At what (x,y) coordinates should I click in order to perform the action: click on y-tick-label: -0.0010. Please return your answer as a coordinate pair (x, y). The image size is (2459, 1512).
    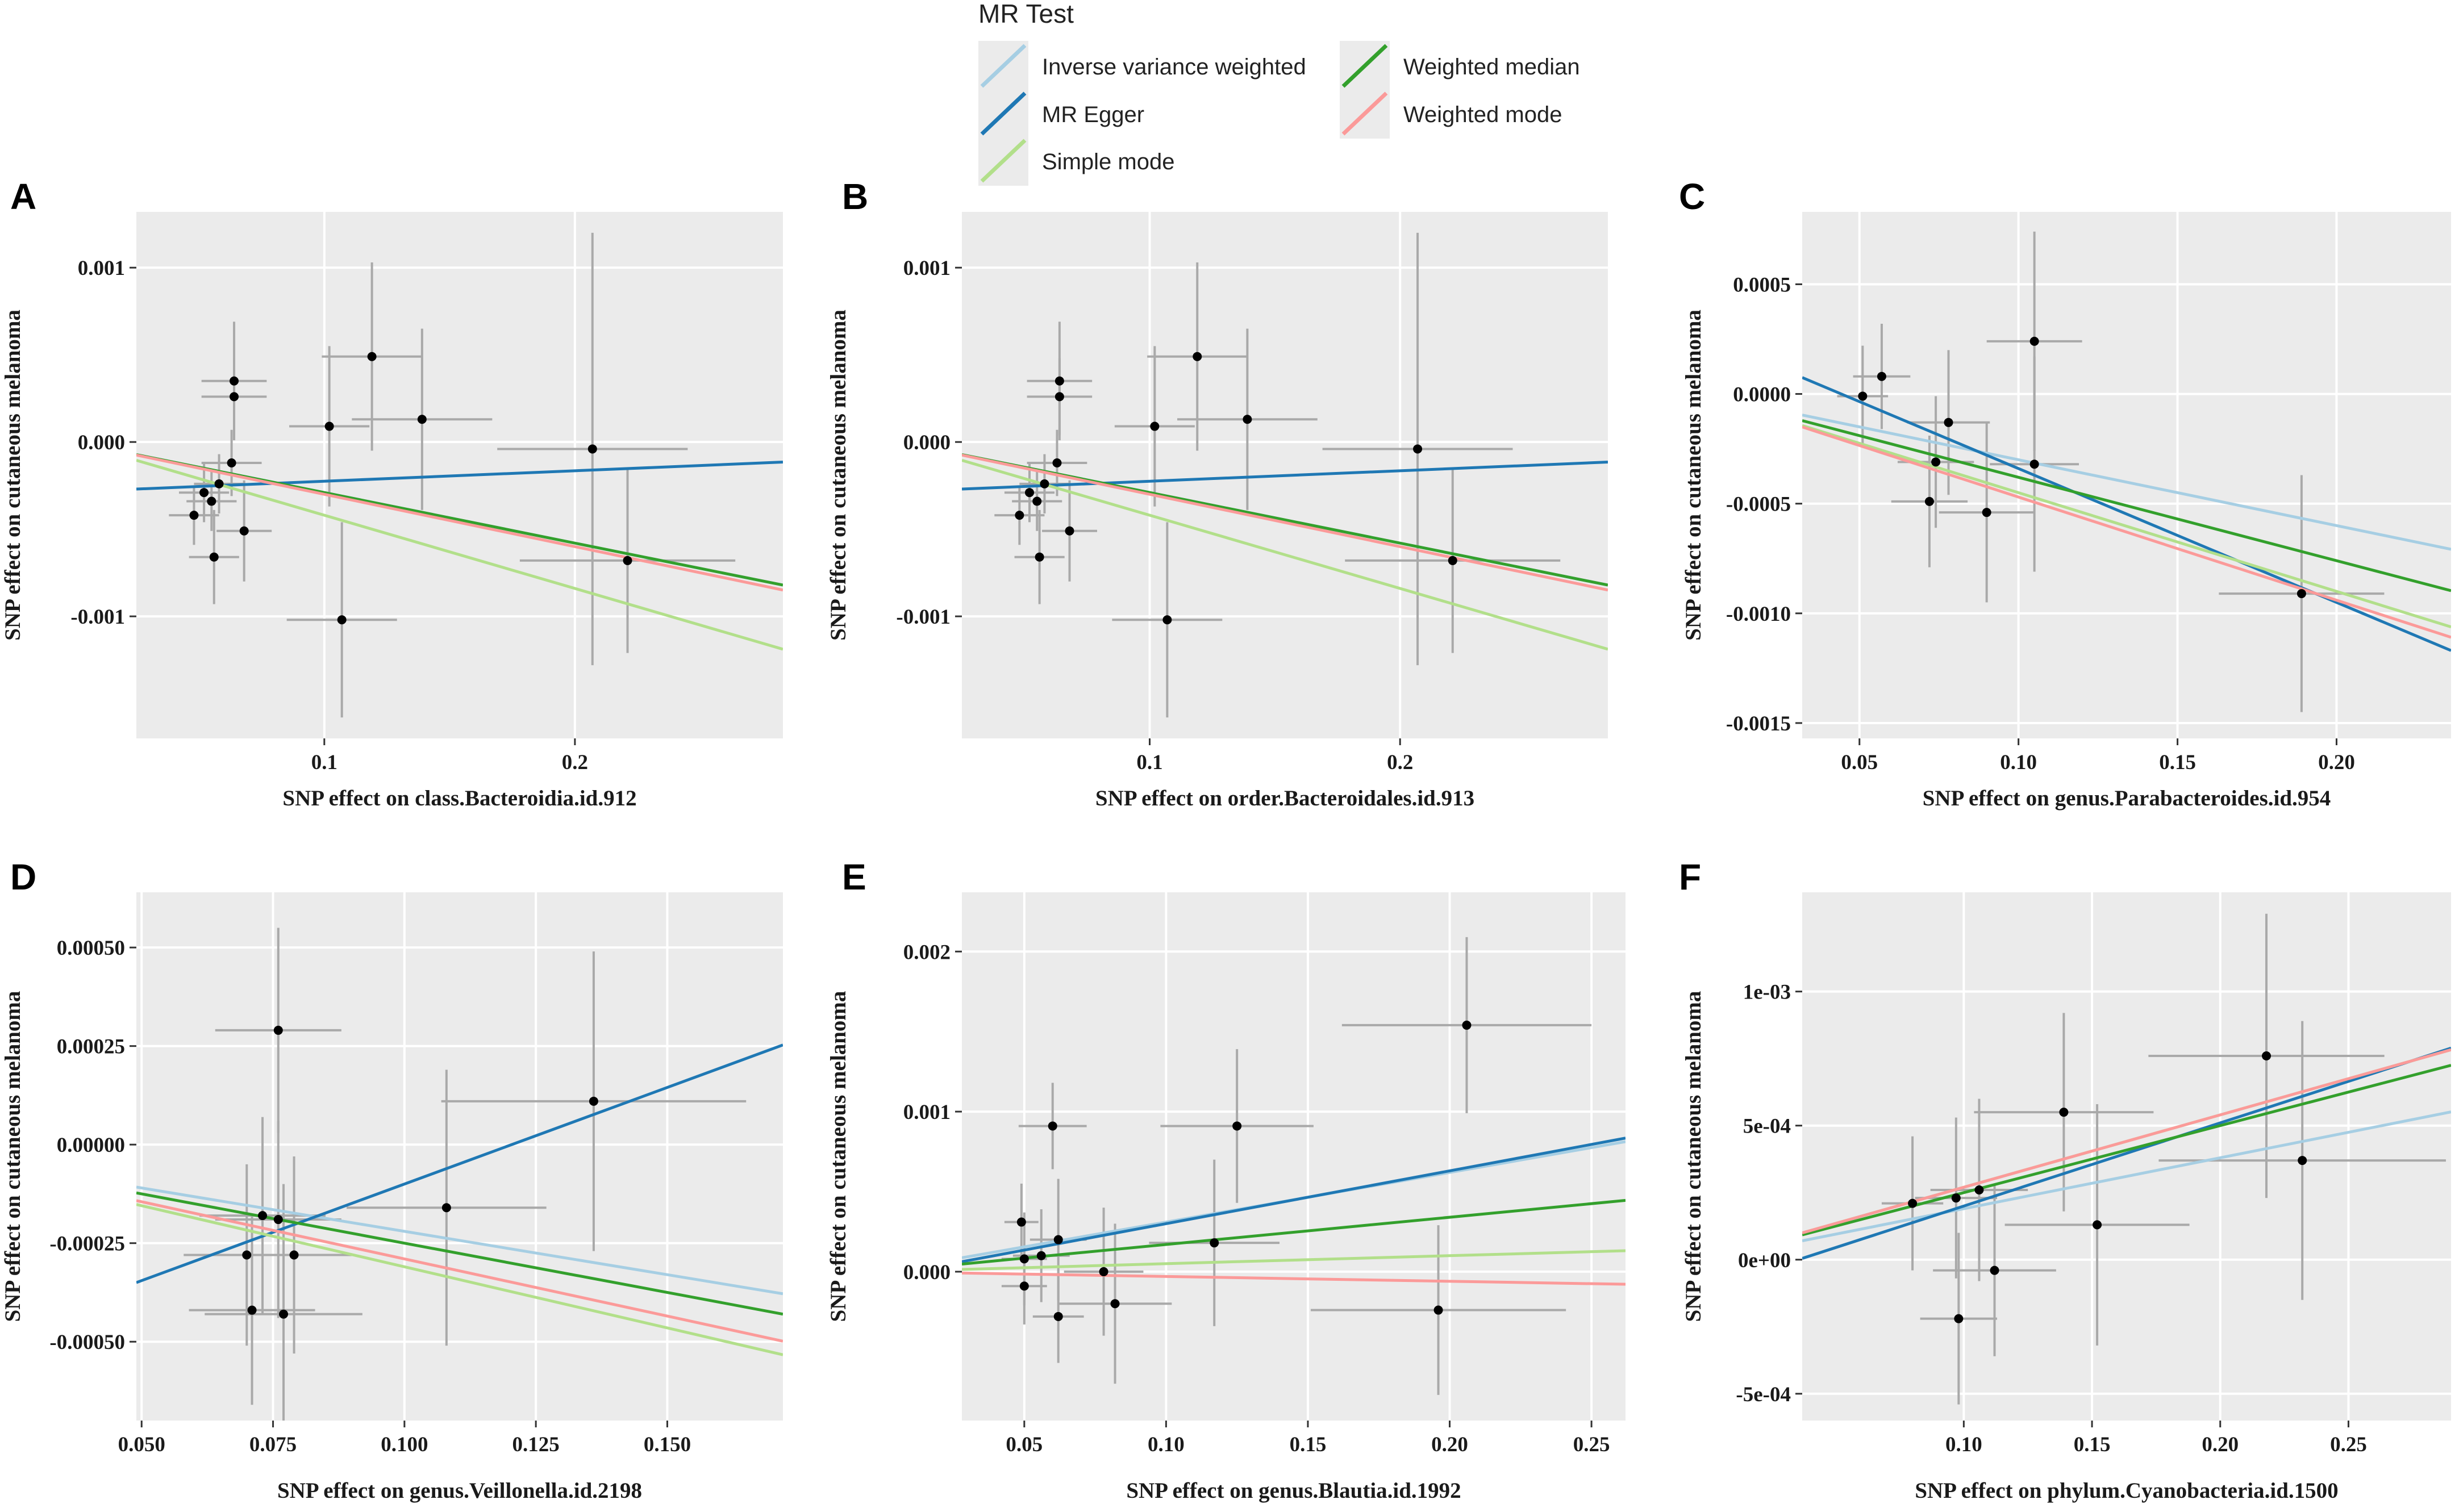
    Looking at the image, I should click on (1758, 614).